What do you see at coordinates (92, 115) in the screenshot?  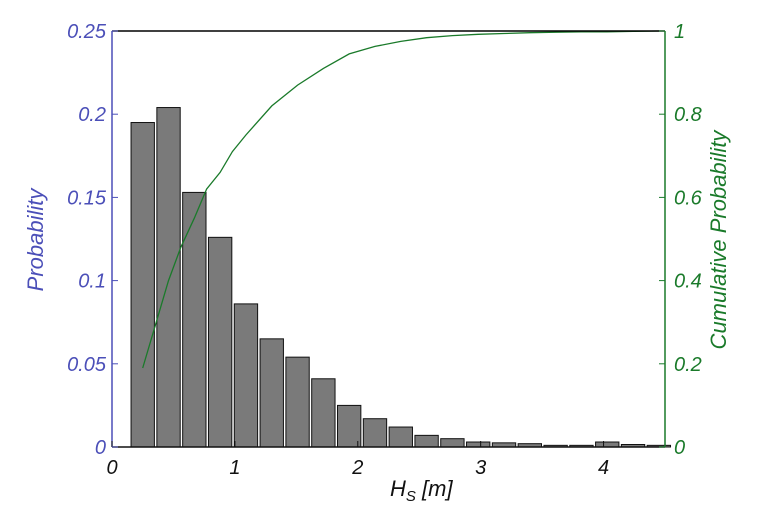 I see `y-left-tick-label: 0.2` at bounding box center [92, 115].